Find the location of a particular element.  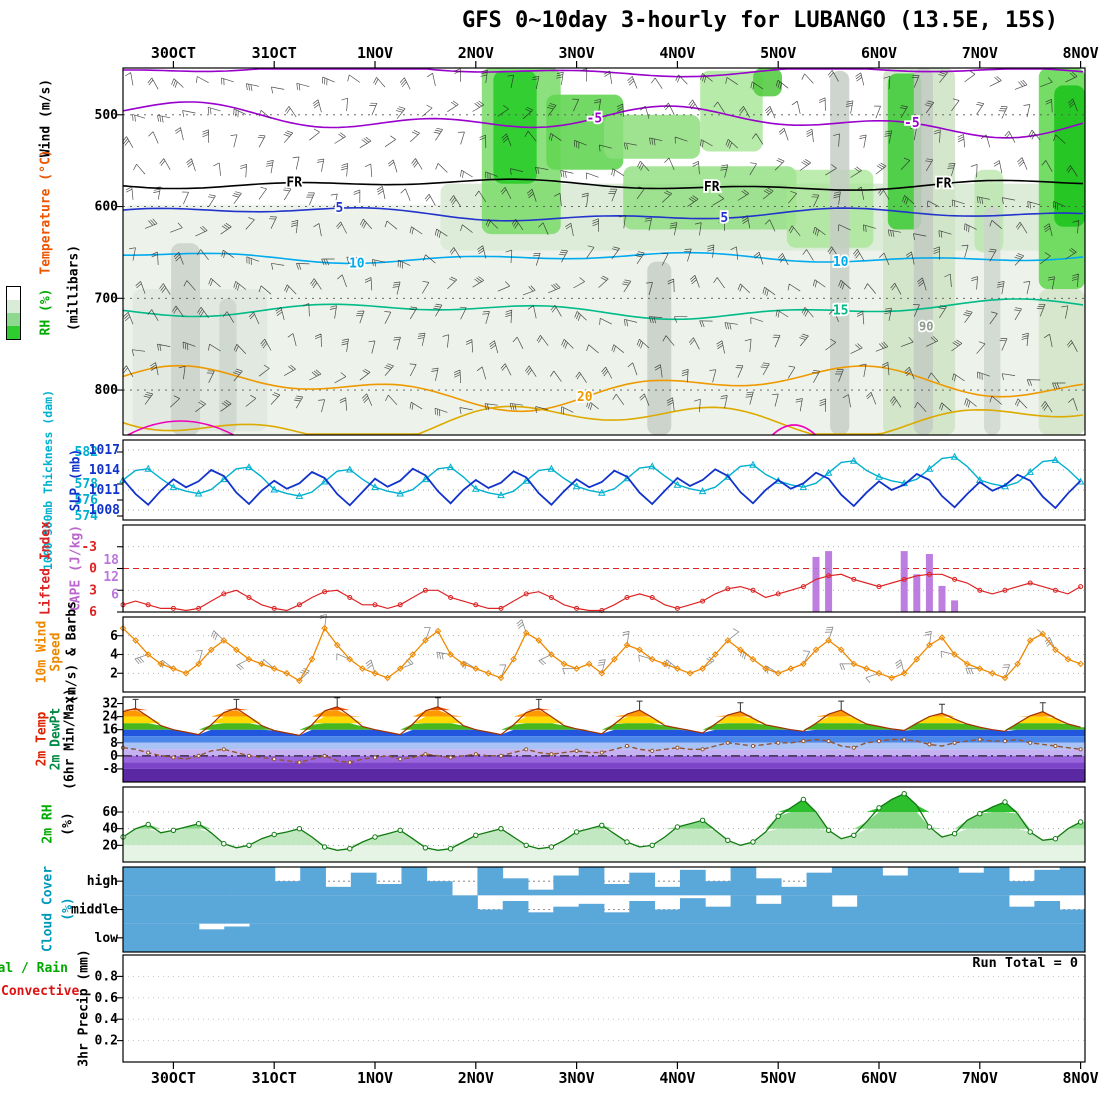

rh2m-axis-label: 2m RH is located at coordinates (48, 824).